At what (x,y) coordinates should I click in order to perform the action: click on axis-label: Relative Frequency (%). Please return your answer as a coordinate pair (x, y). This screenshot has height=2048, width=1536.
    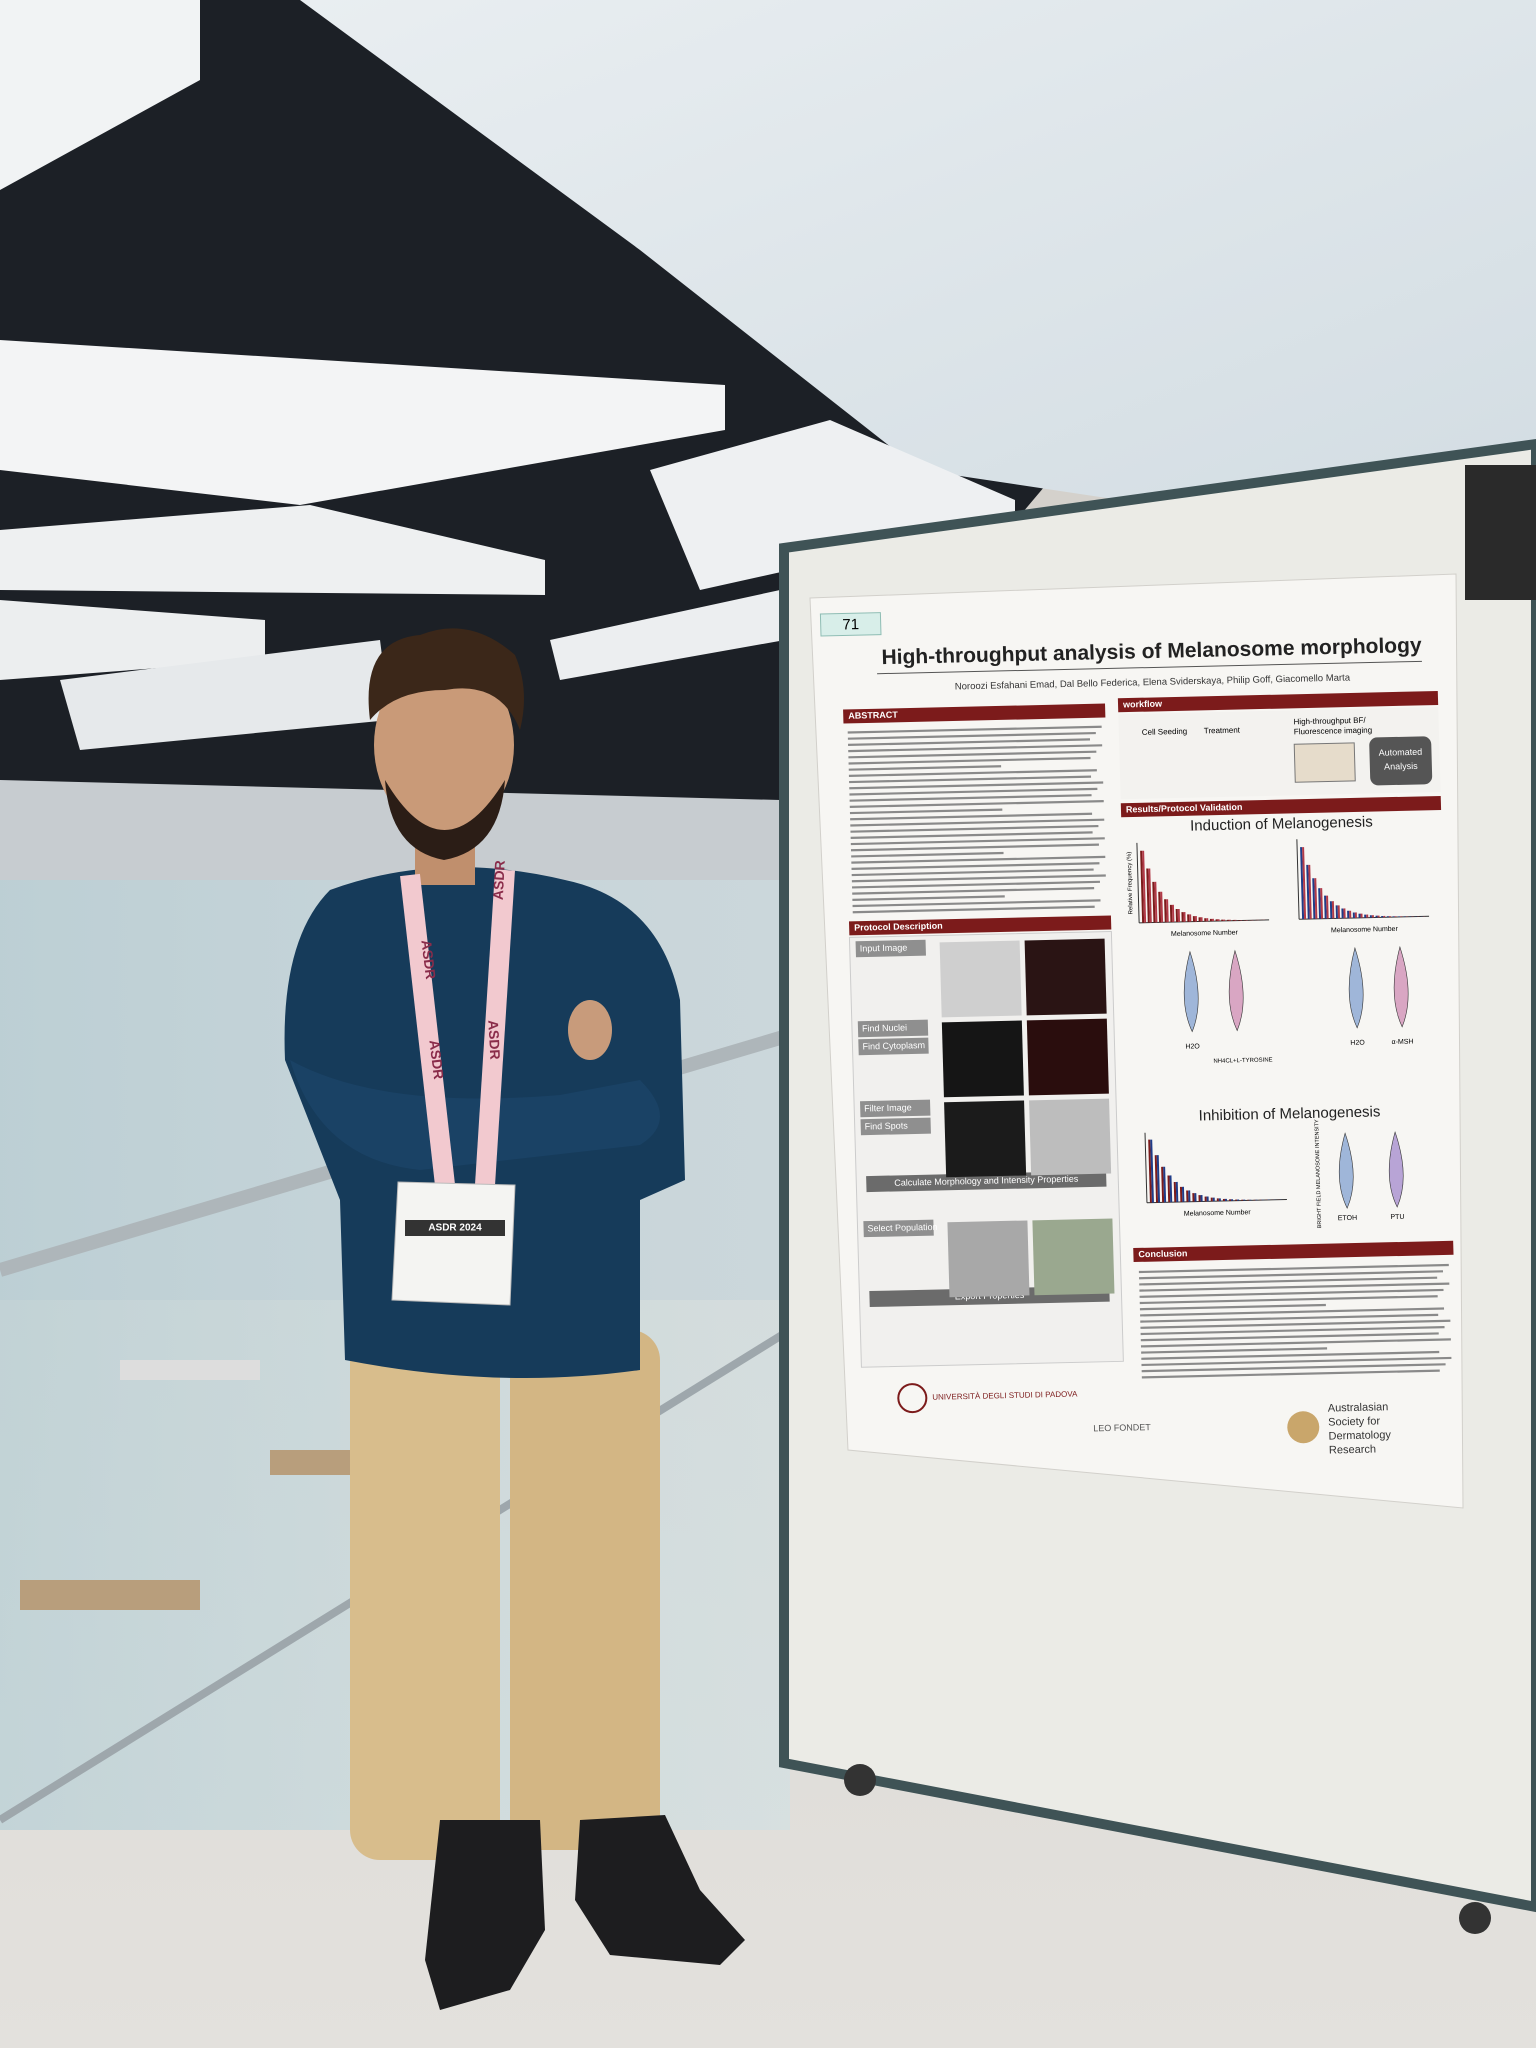
    Looking at the image, I should click on (1131, 883).